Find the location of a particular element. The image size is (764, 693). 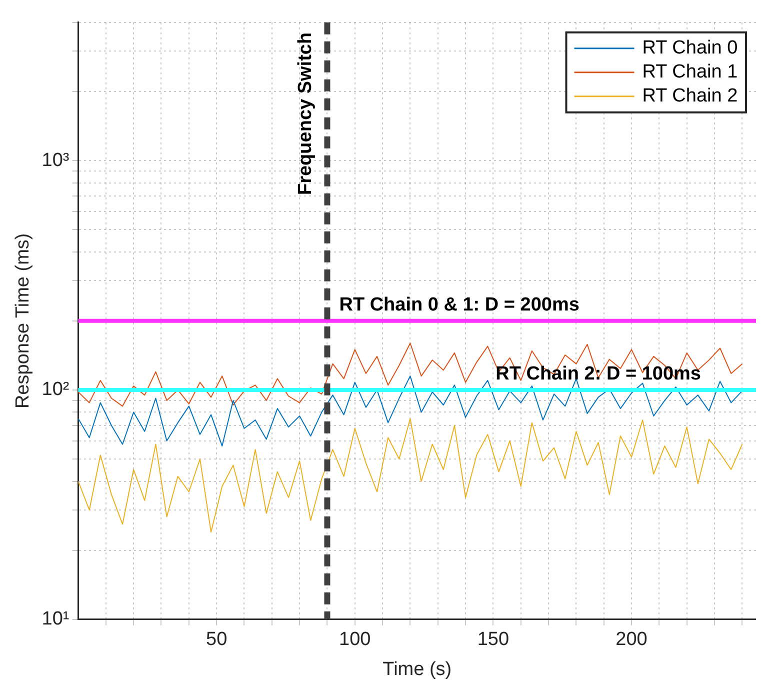

x-tick-label: 100 is located at coordinates (355, 639).